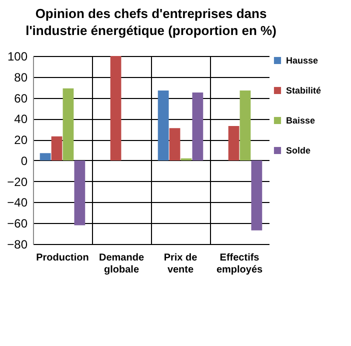 This screenshot has height=346, width=351. I want to click on y-tick-label: −40, so click(17, 203).